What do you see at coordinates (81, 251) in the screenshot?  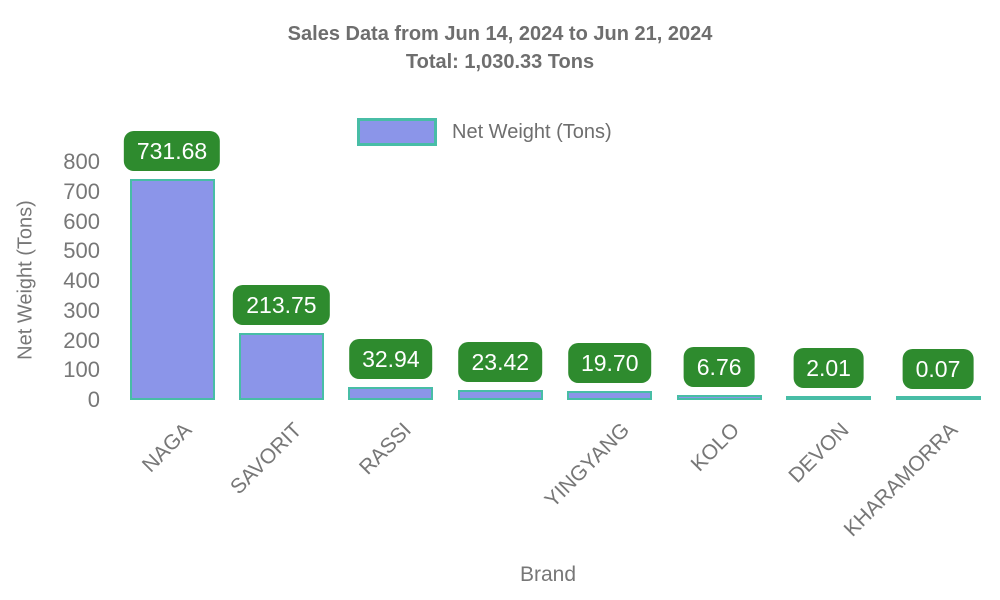 I see `y-tick-label: 500` at bounding box center [81, 251].